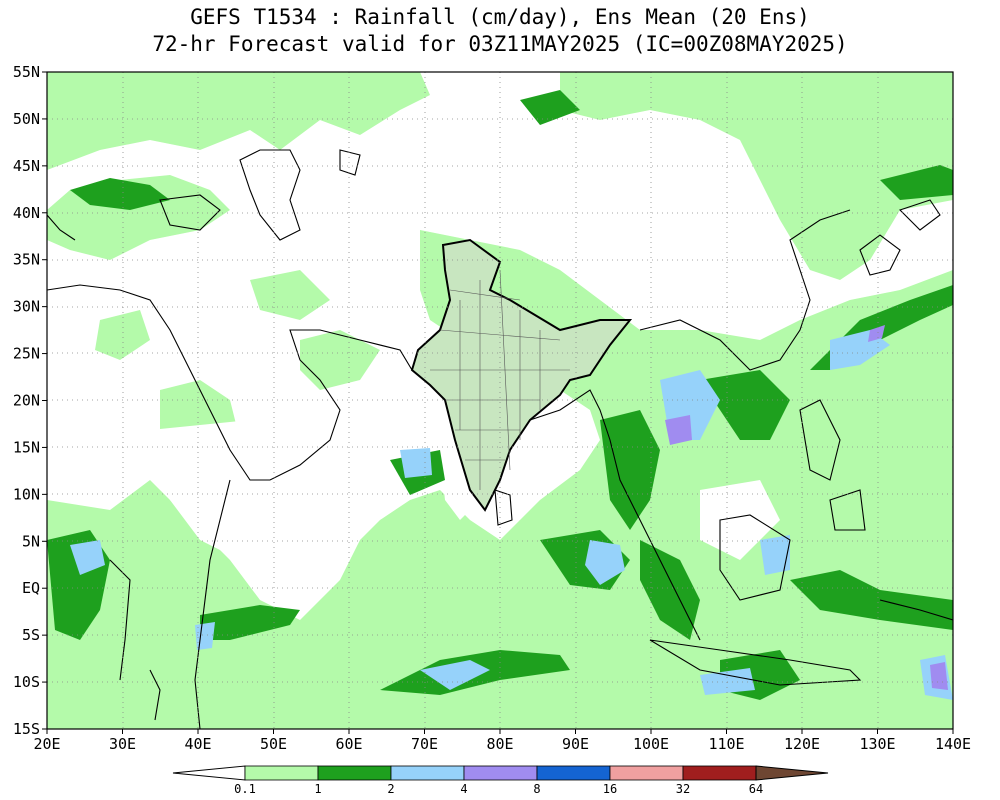  What do you see at coordinates (610, 789) in the screenshot?
I see `colorbar-level-label: 16` at bounding box center [610, 789].